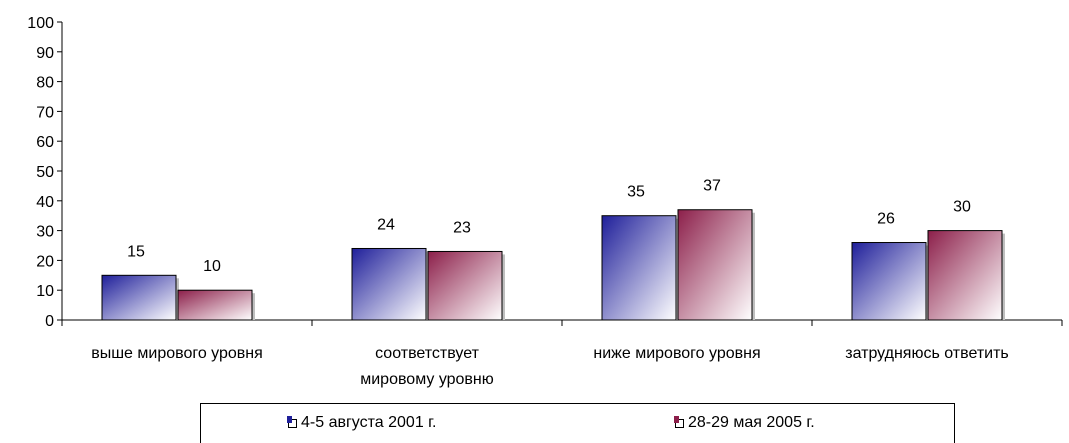 Image resolution: width=1069 pixels, height=443 pixels. I want to click on data-label: 37, so click(712, 186).